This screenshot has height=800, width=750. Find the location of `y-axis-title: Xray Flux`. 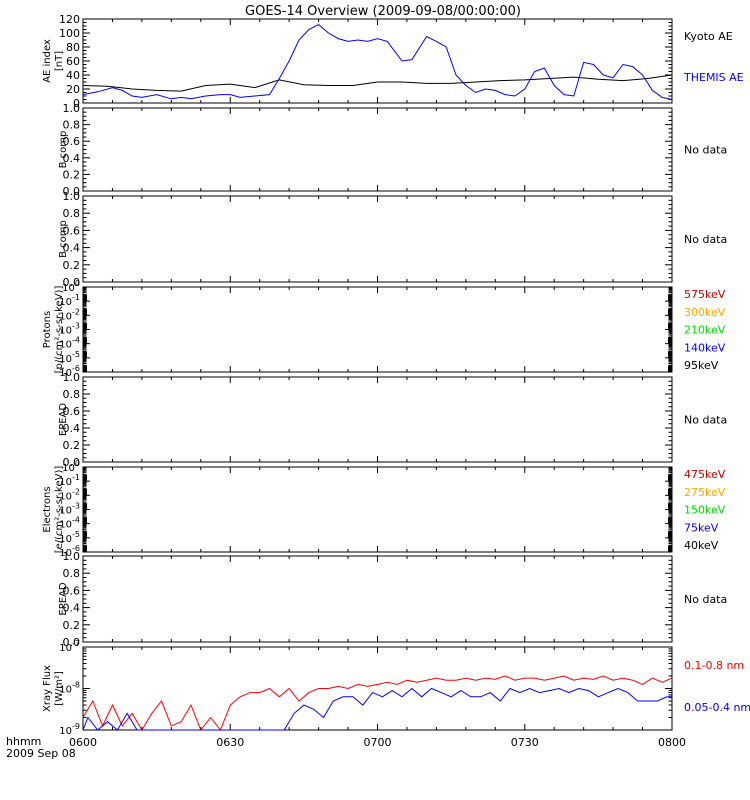

y-axis-title: Xray Flux is located at coordinates (47, 688).